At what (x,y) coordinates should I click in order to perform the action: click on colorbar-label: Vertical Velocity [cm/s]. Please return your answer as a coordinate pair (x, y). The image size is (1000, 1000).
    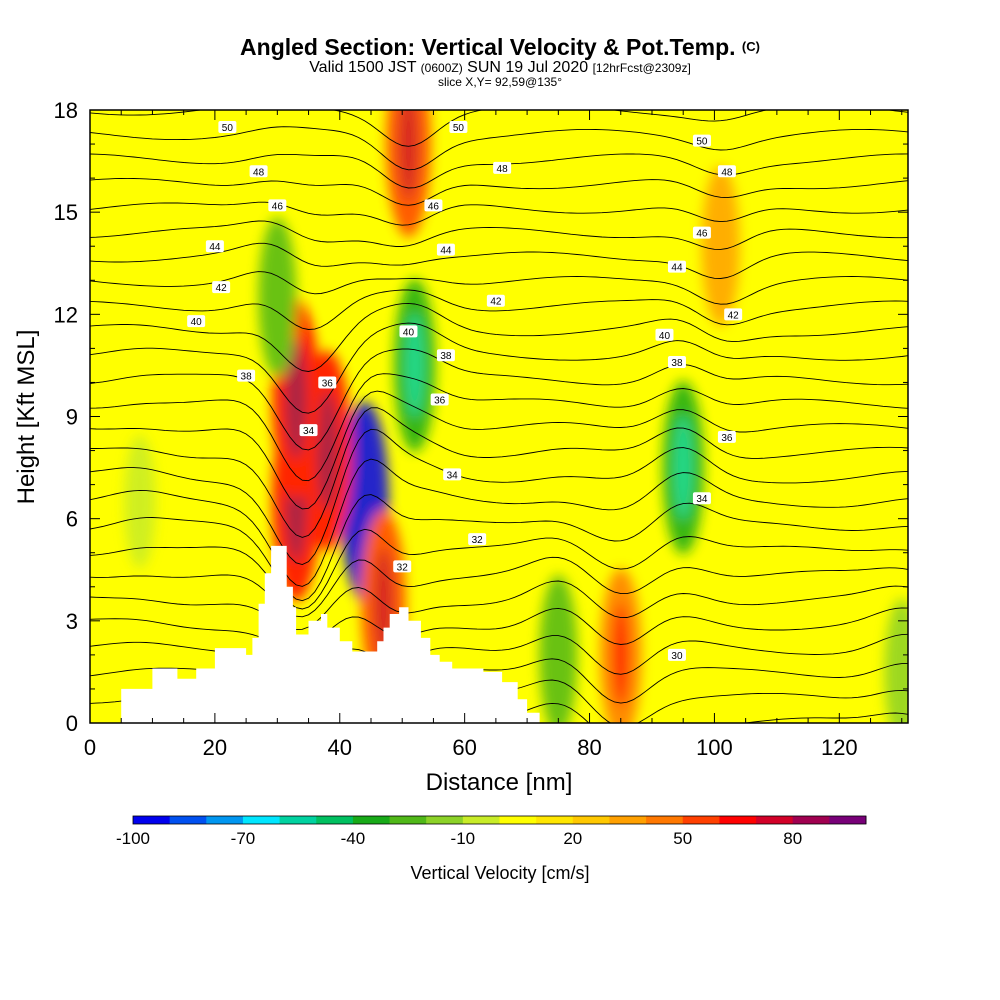
    Looking at the image, I should click on (500, 873).